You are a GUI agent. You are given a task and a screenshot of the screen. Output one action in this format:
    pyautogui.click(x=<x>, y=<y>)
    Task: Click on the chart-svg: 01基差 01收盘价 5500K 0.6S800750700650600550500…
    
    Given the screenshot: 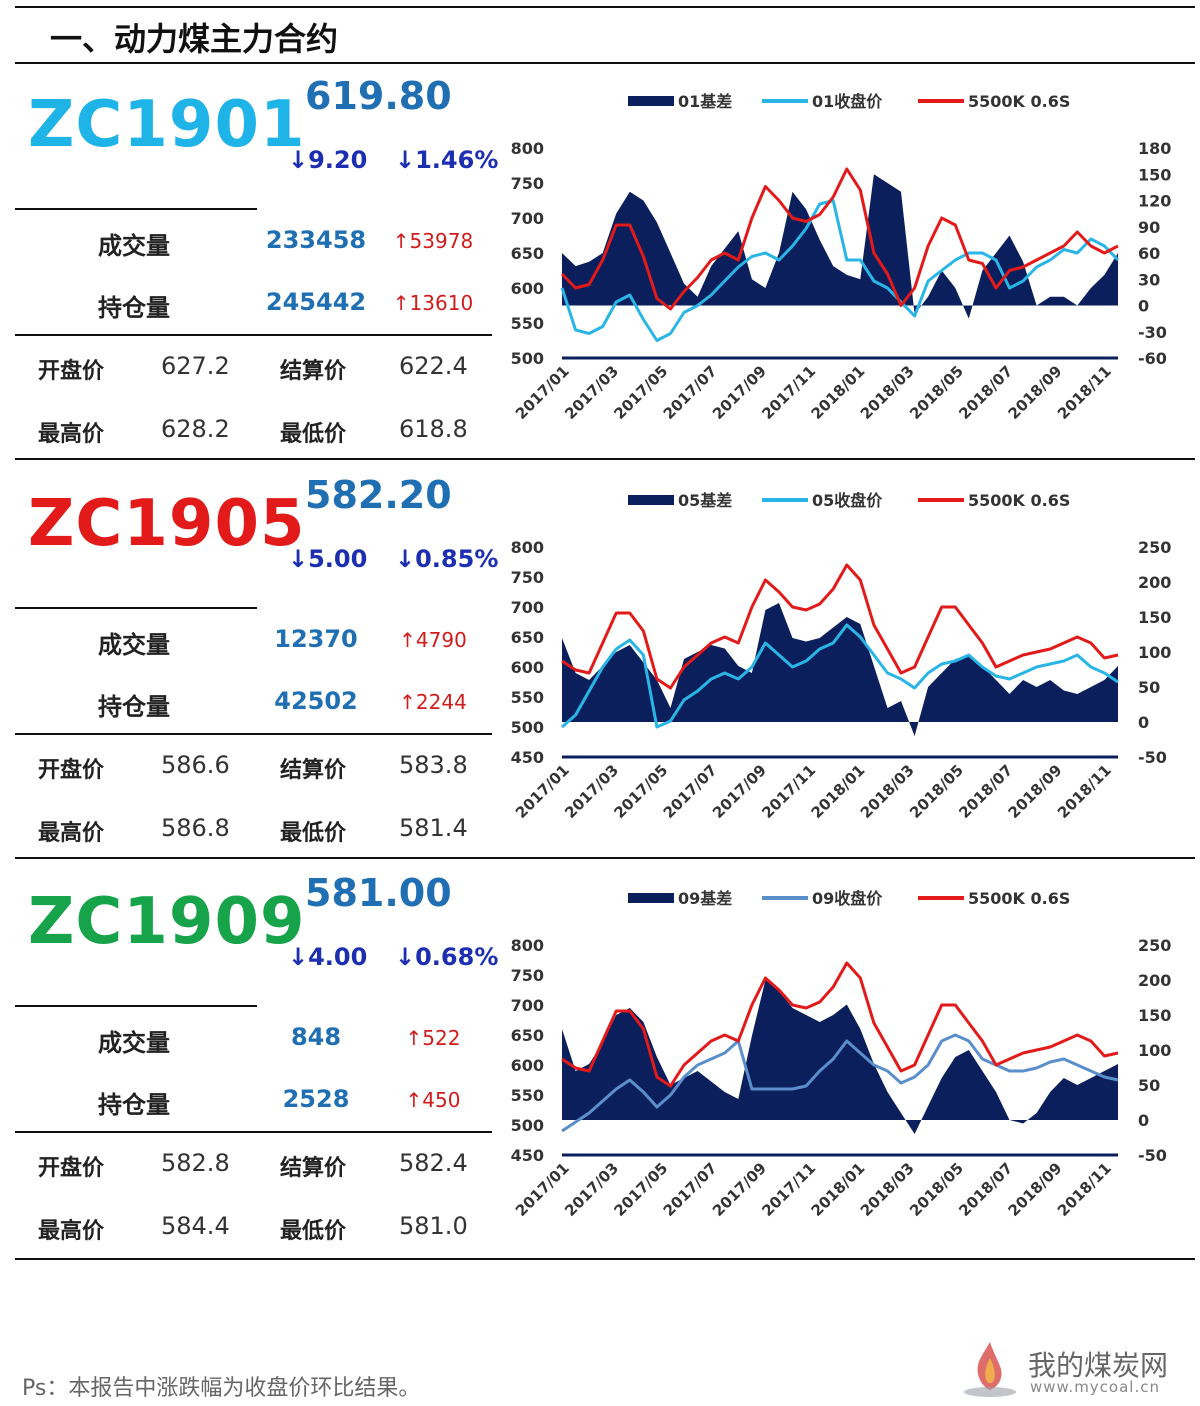 What is the action you would take?
    pyautogui.click(x=841, y=257)
    